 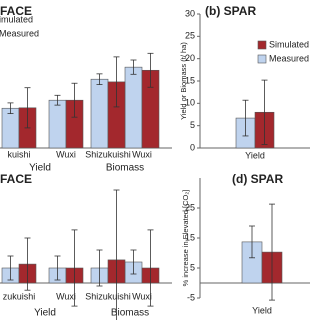 I want to click on y-tick-label: 20, so click(x=190, y=58).